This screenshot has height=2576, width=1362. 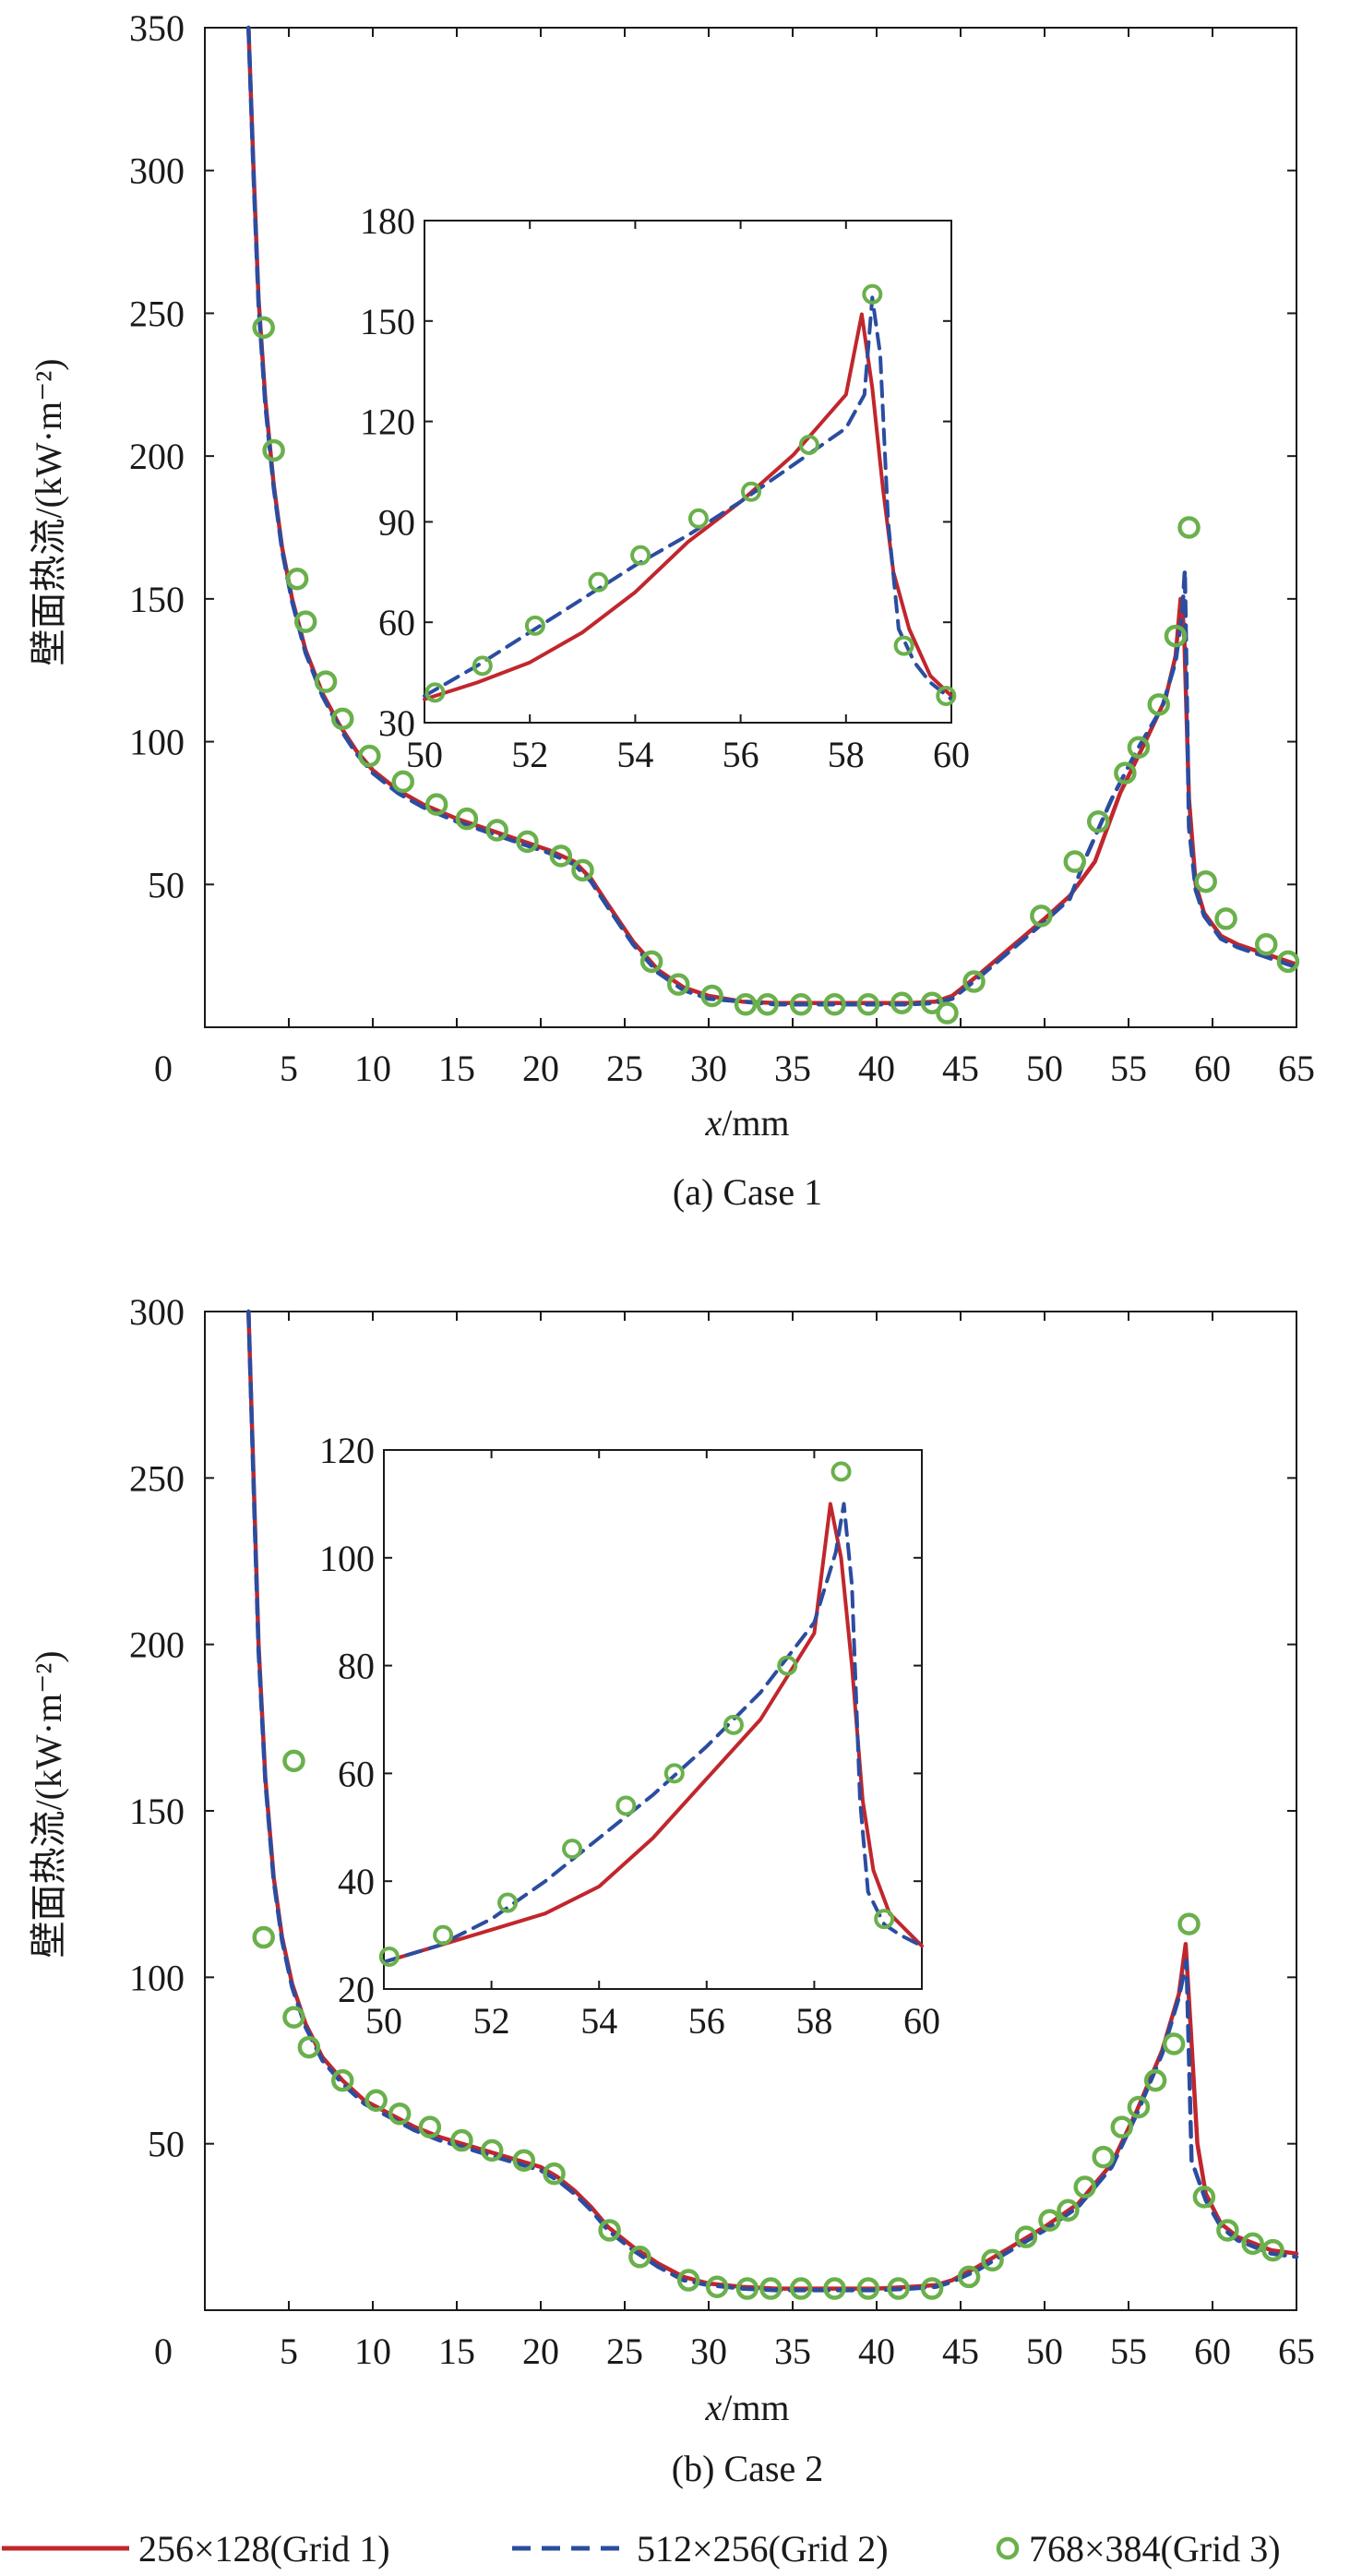 I want to click on y-tick-label-case1: 350, so click(x=157, y=28).